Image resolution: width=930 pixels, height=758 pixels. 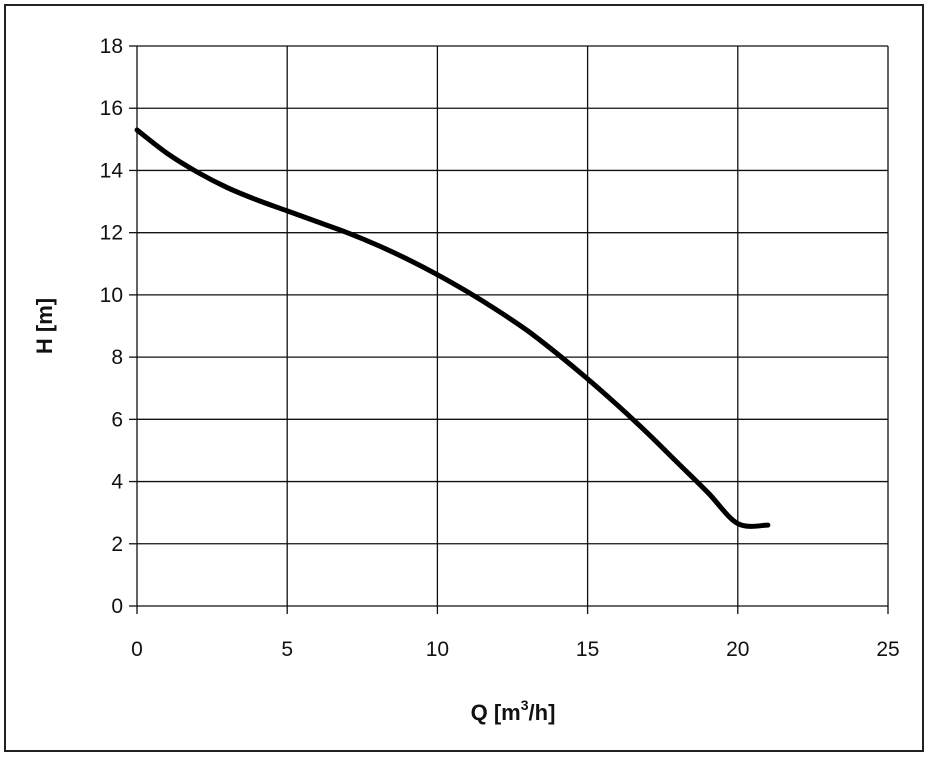 I want to click on x-tick-label: 20, so click(x=737, y=649).